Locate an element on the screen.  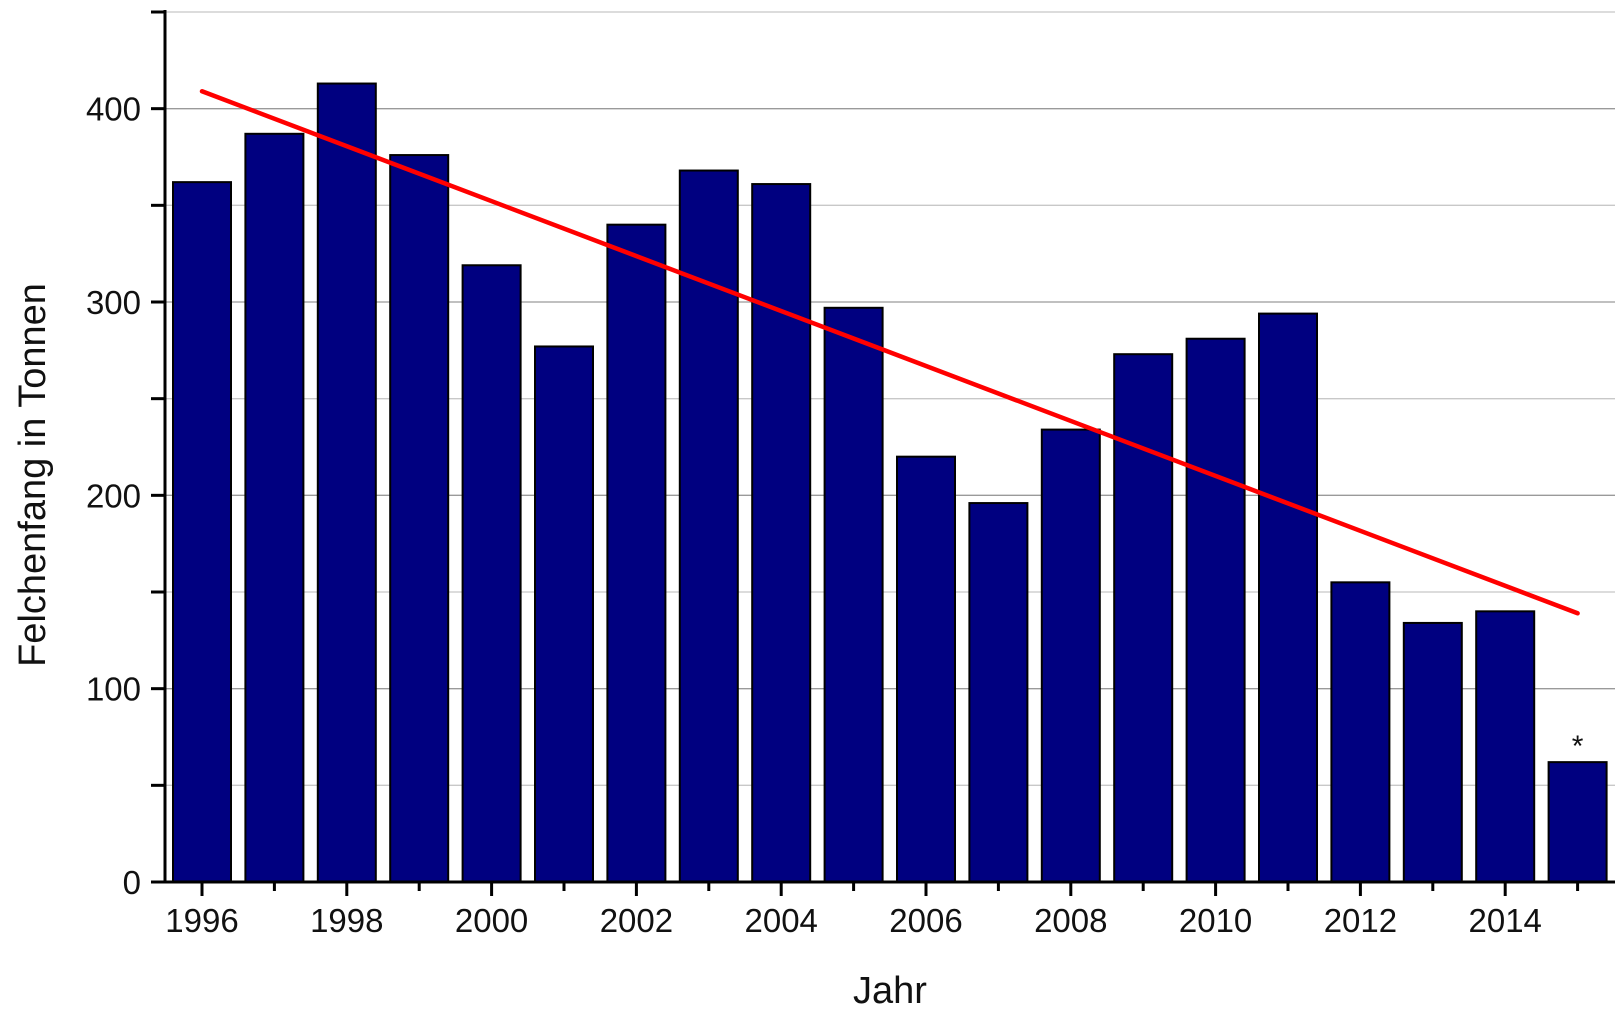
bar-1999 is located at coordinates (419, 519).